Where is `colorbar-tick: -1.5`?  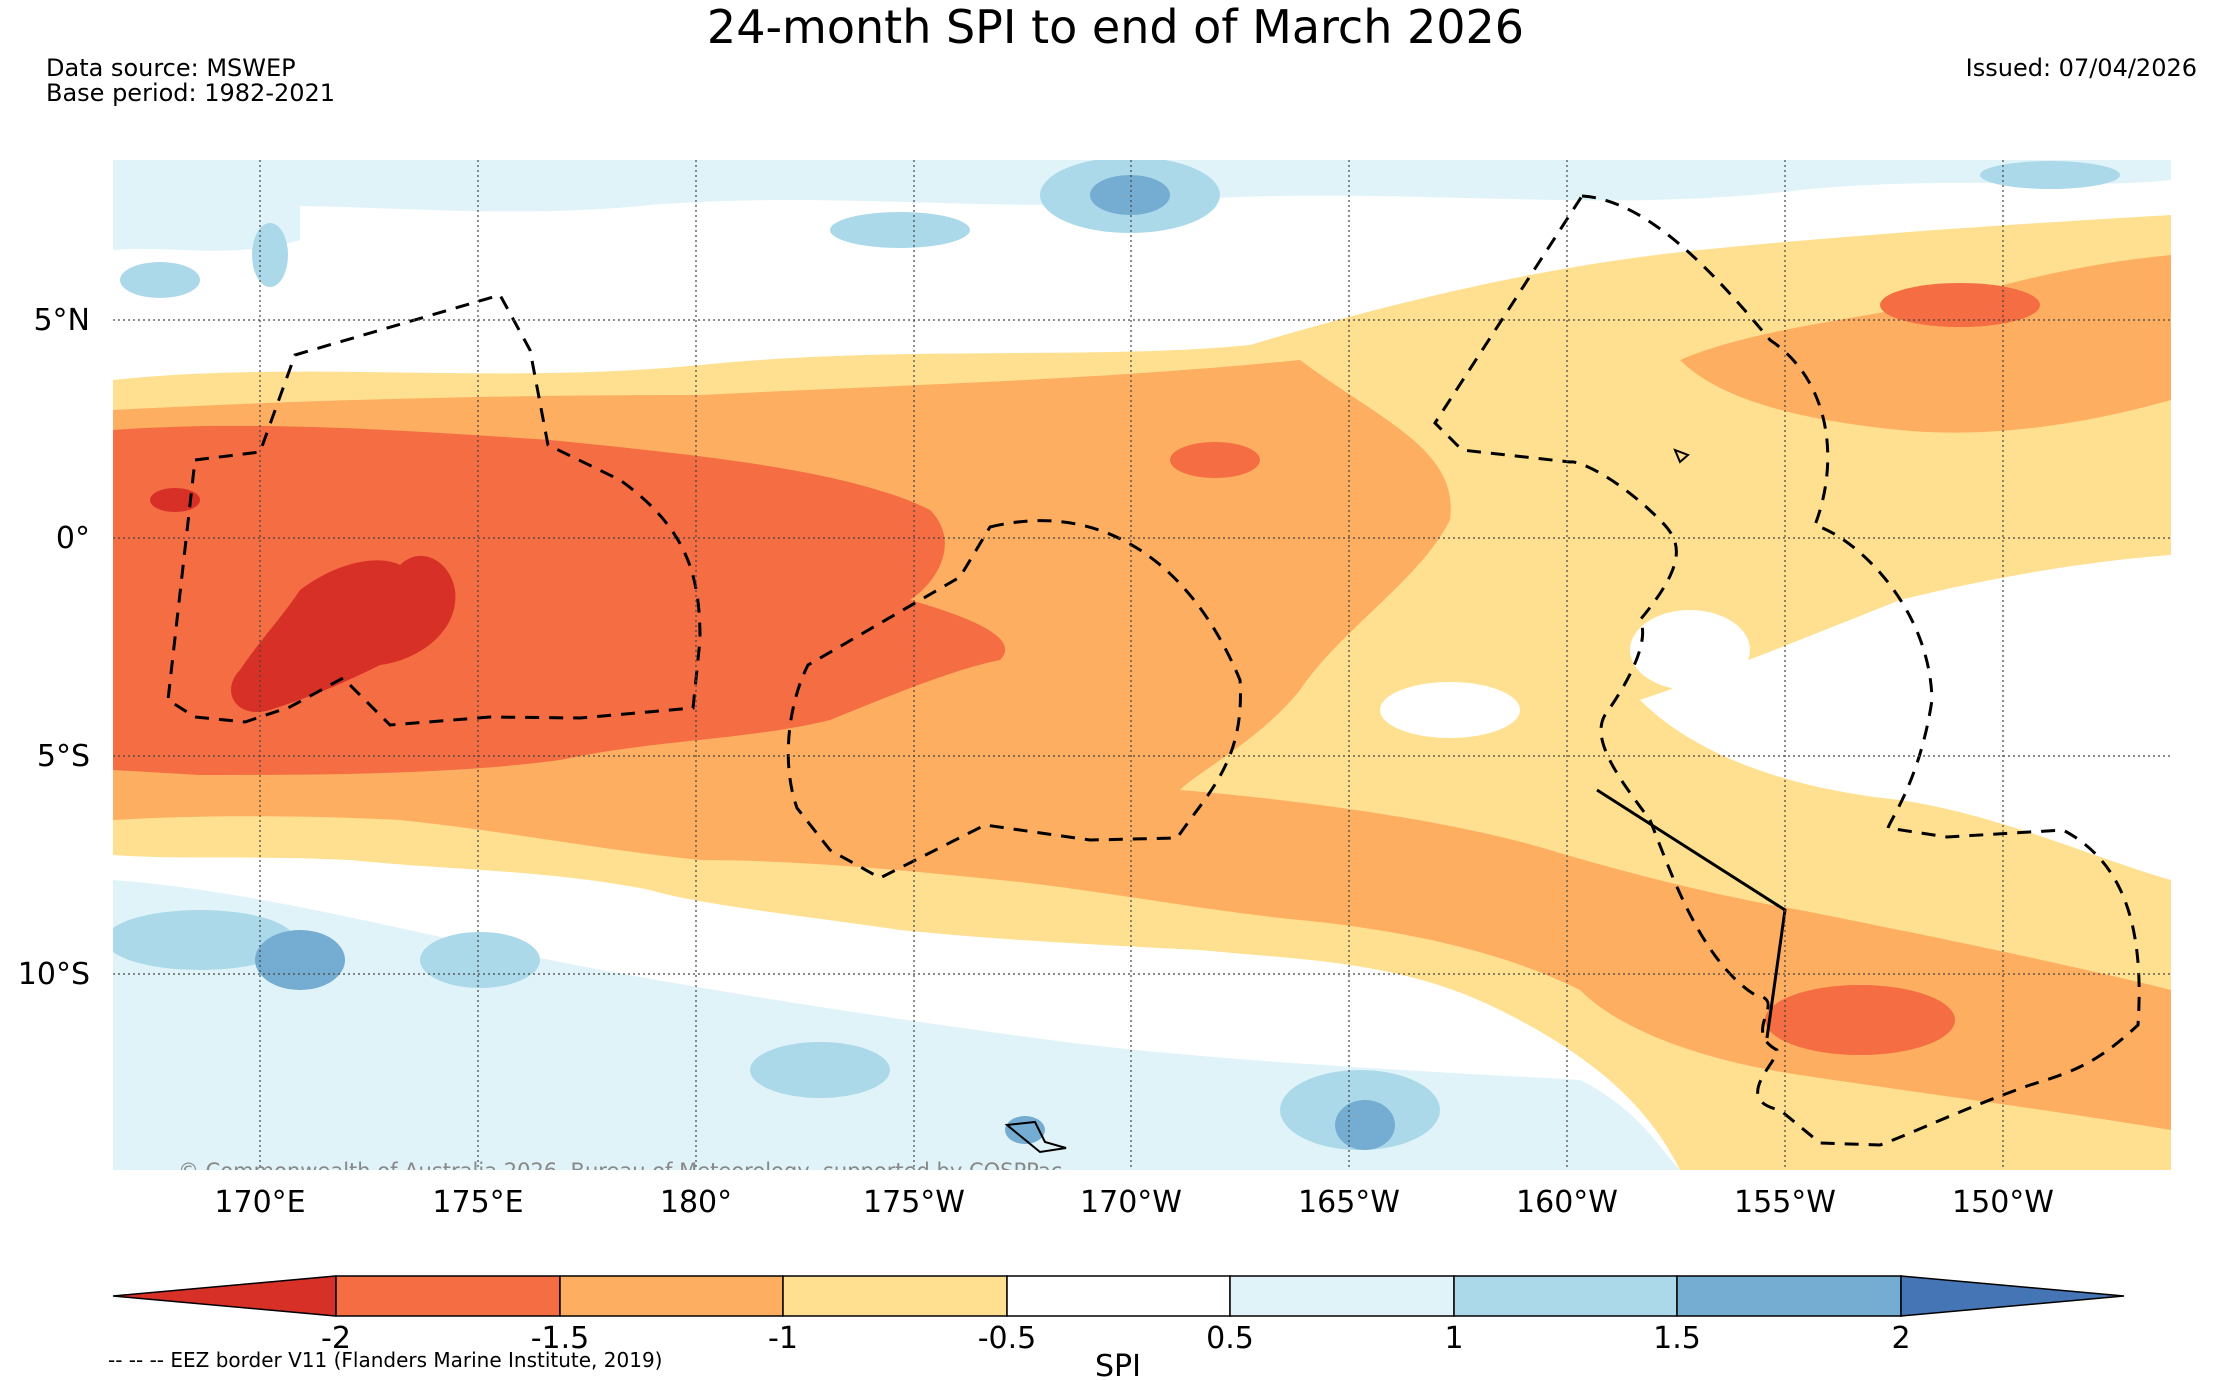 colorbar-tick: -1.5 is located at coordinates (560, 1338).